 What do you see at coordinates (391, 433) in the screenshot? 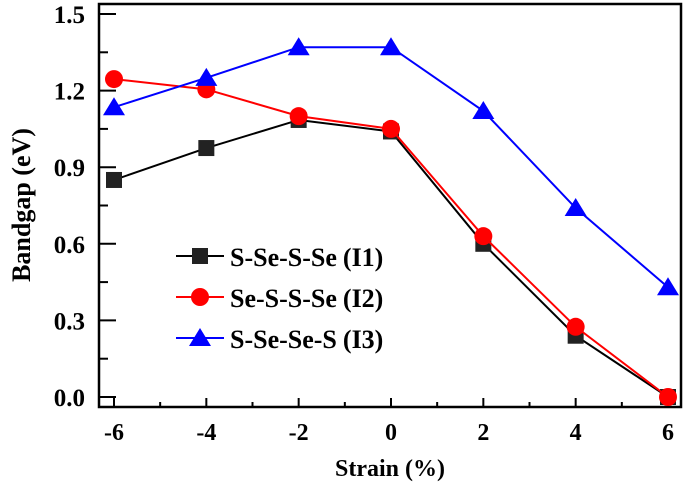
I see `x-tick-label: 0` at bounding box center [391, 433].